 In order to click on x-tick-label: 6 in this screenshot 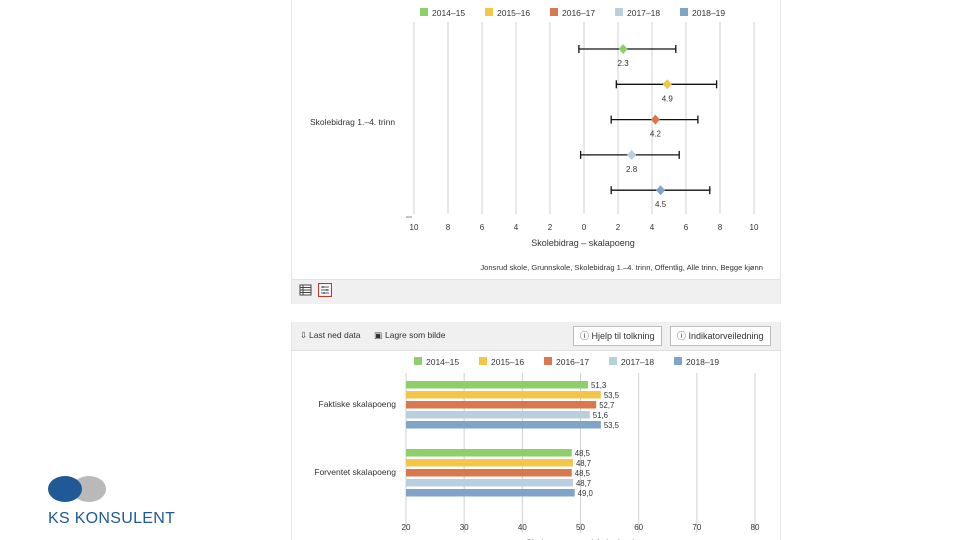, I will do `click(482, 227)`.